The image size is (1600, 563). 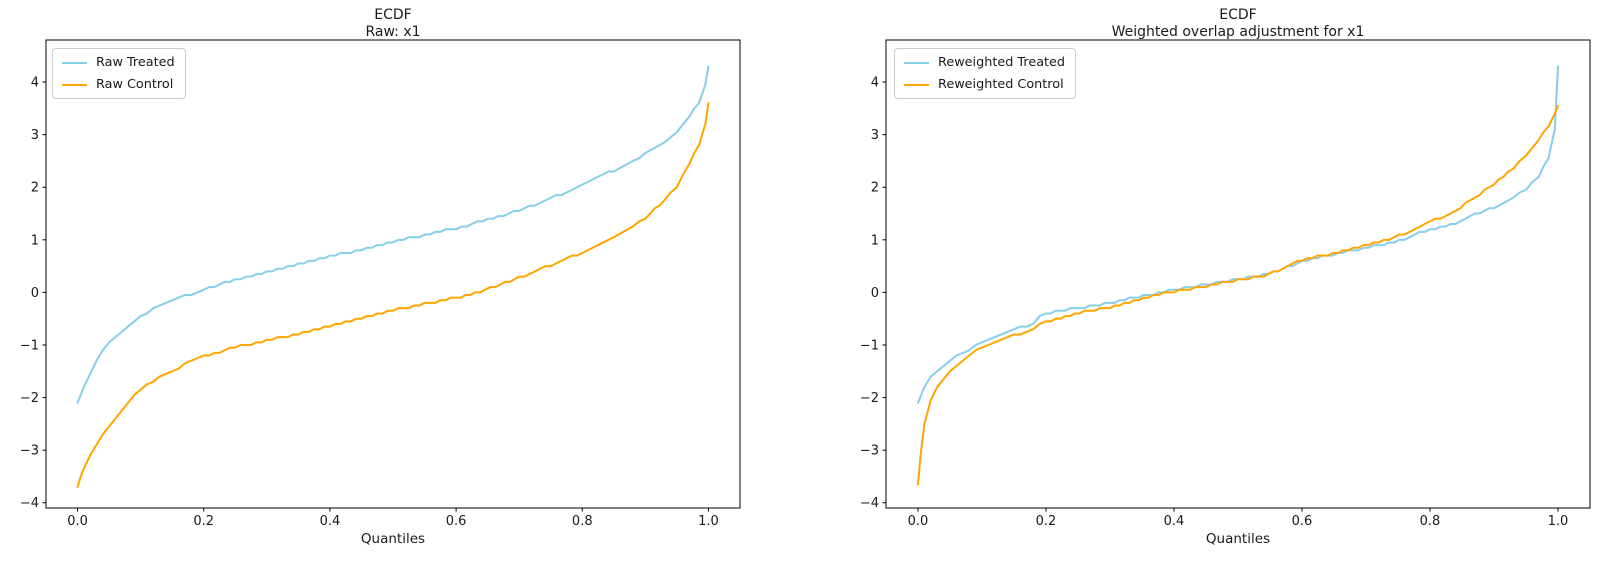 What do you see at coordinates (393, 15) in the screenshot?
I see `left-title-line1: ECDF` at bounding box center [393, 15].